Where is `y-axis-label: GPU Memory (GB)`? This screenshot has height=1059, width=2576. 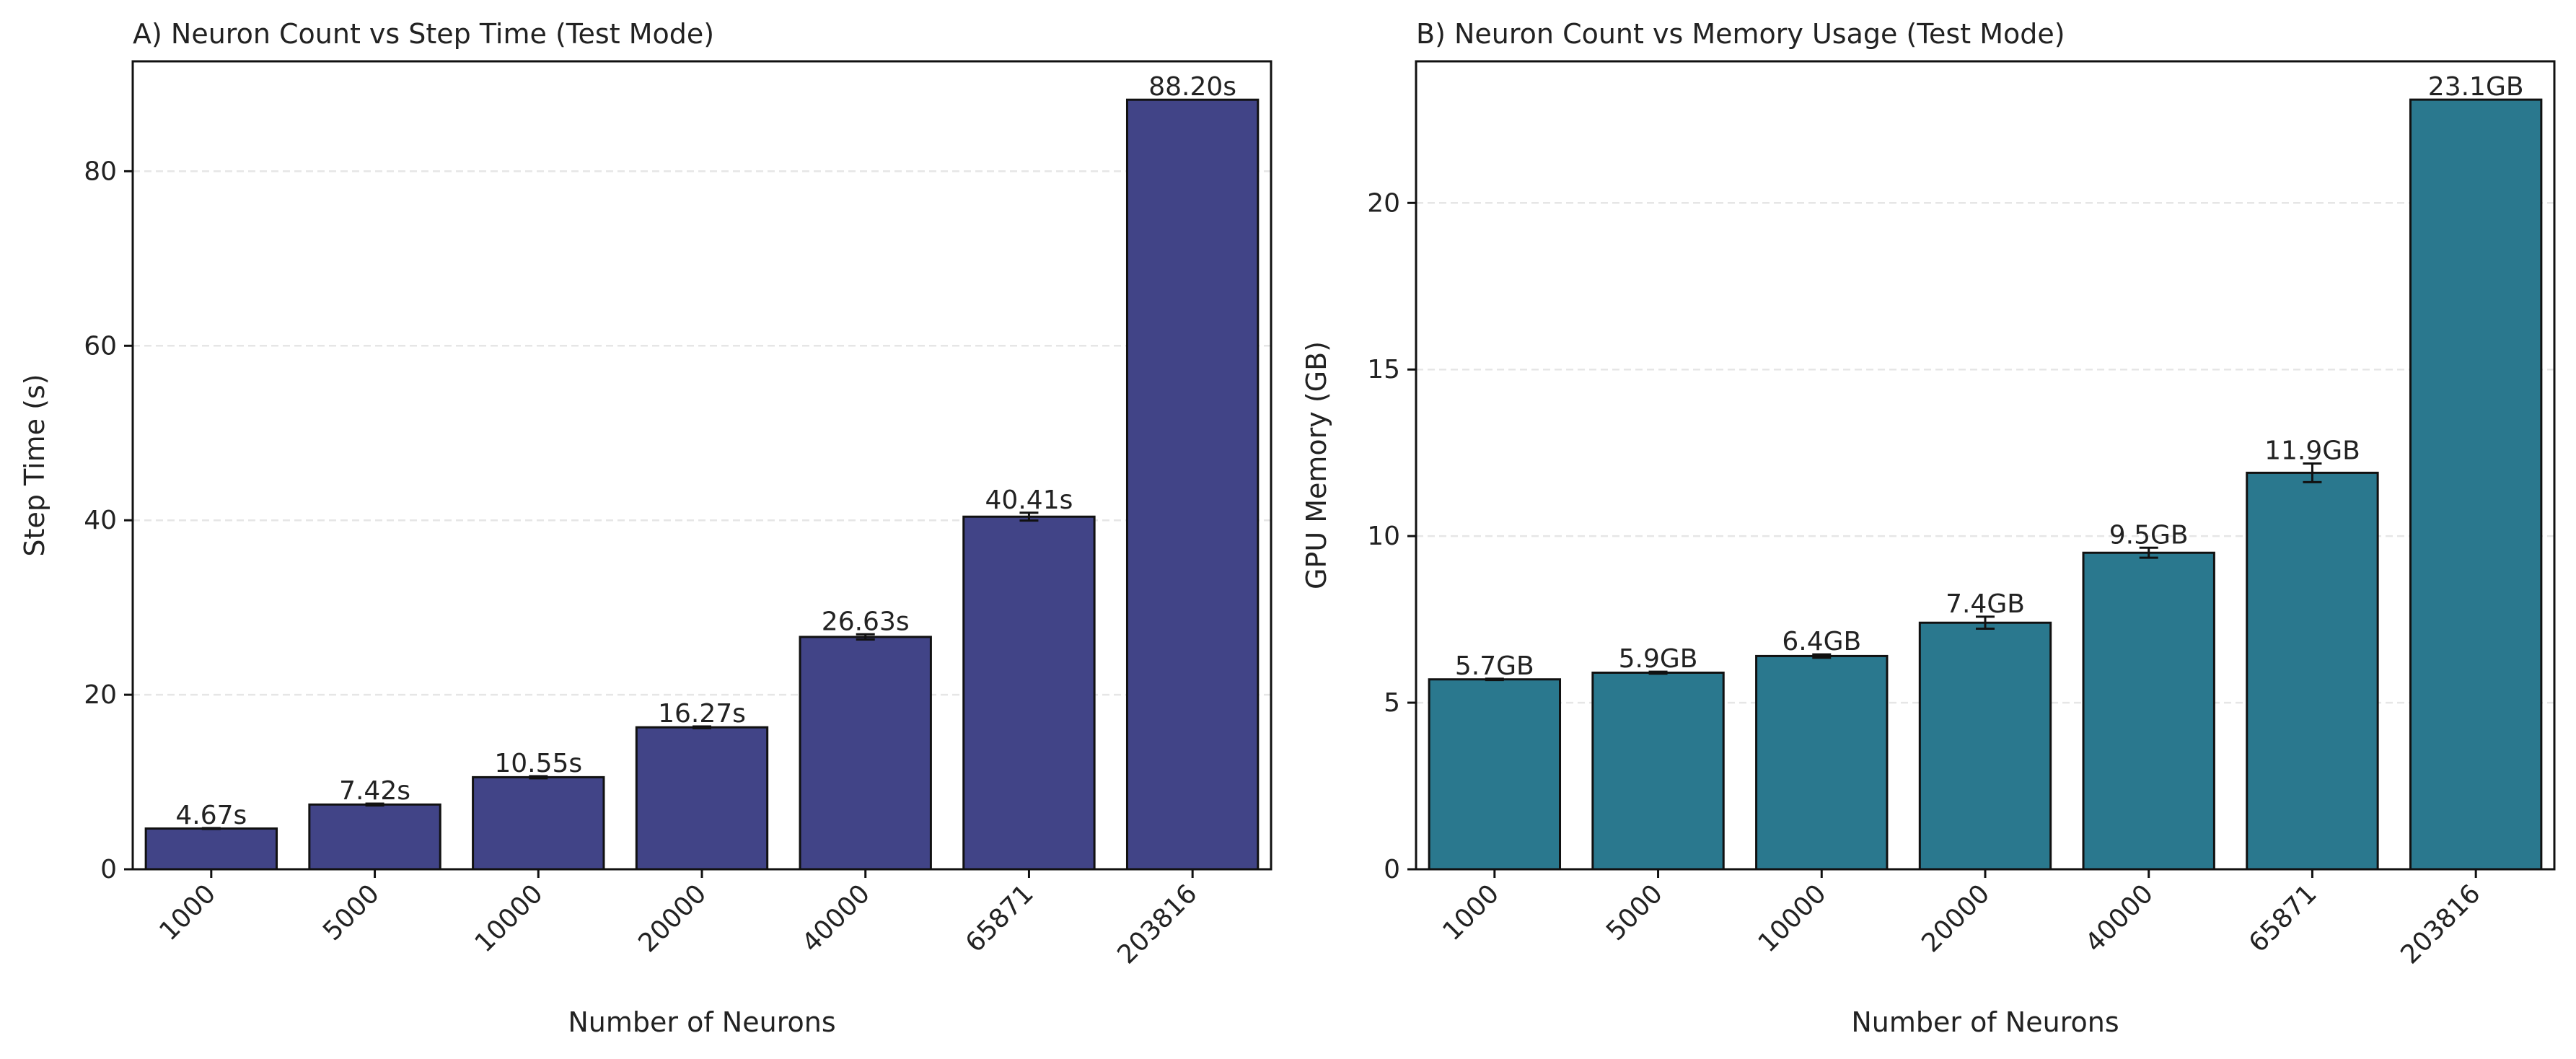
y-axis-label: GPU Memory (GB) is located at coordinates (1316, 465).